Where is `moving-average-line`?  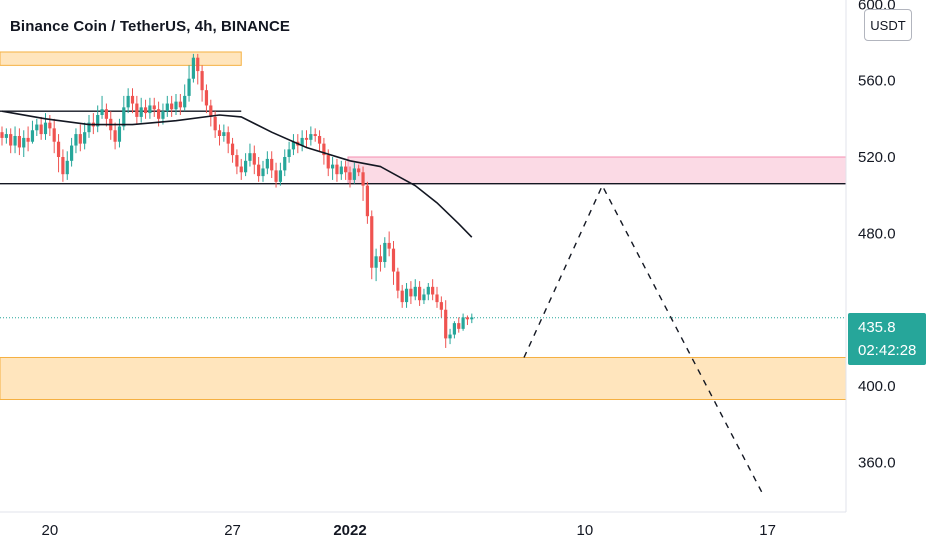 moving-average-line is located at coordinates (237, 174).